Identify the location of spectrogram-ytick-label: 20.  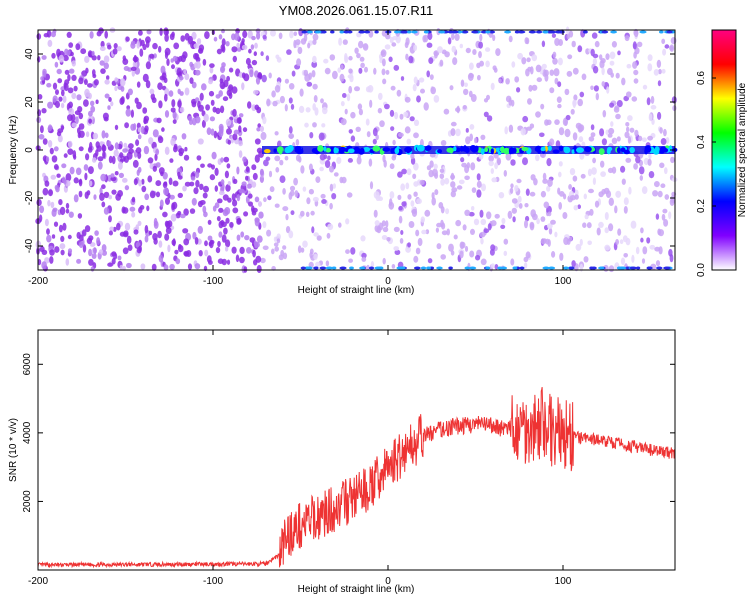
(29, 102).